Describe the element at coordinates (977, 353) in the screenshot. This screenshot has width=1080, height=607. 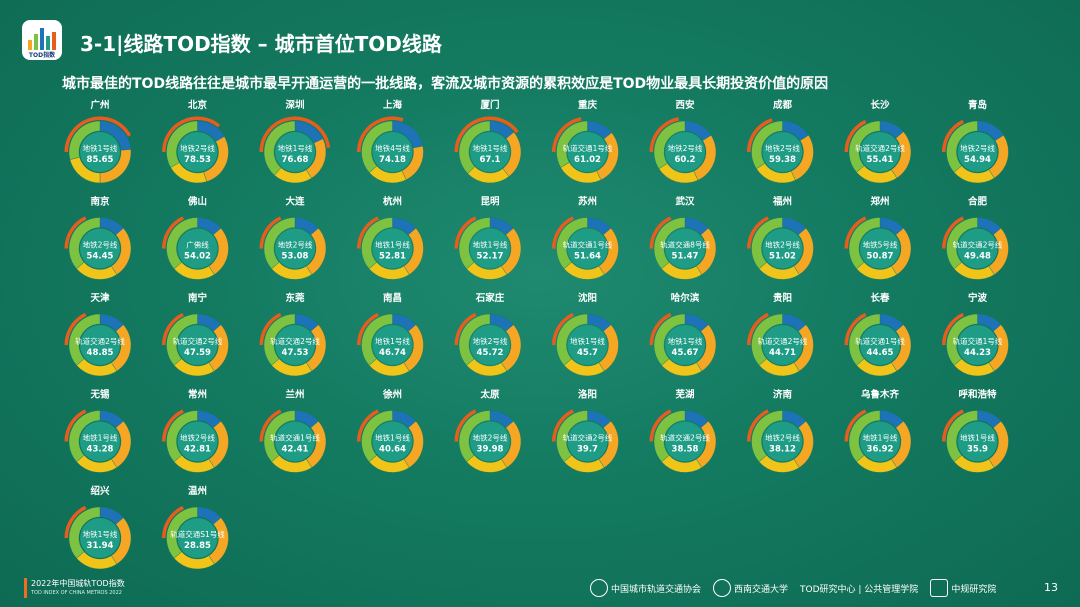
I see `score-label: 44.23` at that location.